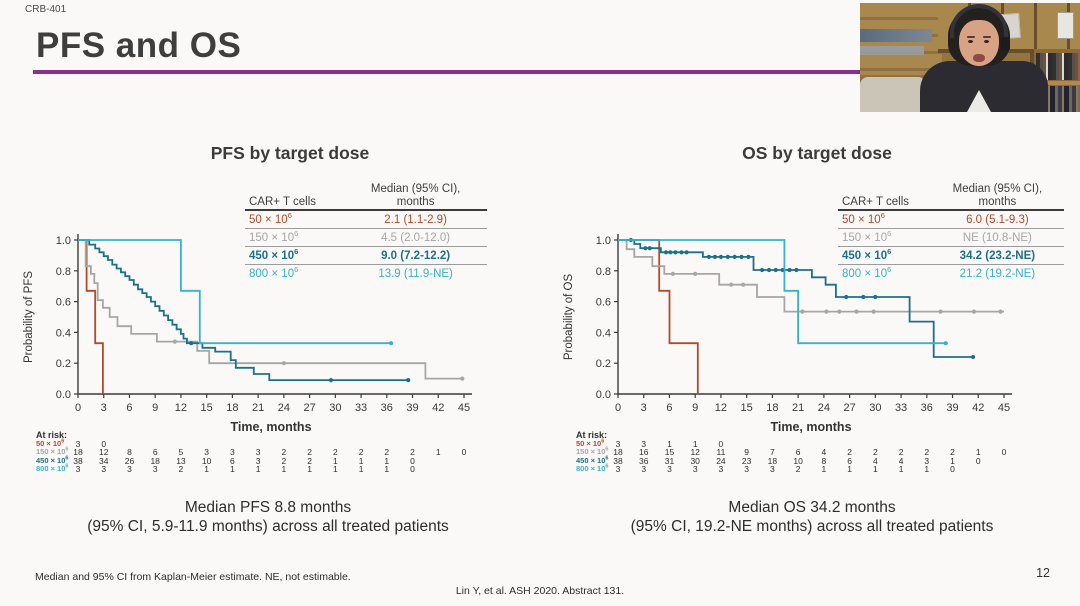  Describe the element at coordinates (78, 460) in the screenshot. I see `at-risk-count: 38` at that location.